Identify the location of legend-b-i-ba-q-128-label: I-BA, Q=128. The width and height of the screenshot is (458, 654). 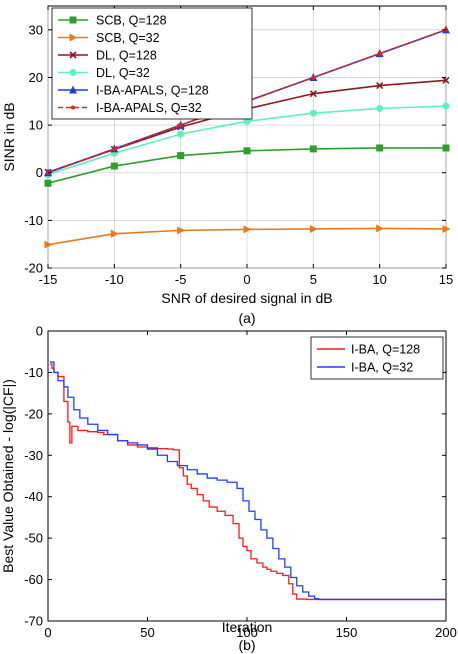
(385, 350).